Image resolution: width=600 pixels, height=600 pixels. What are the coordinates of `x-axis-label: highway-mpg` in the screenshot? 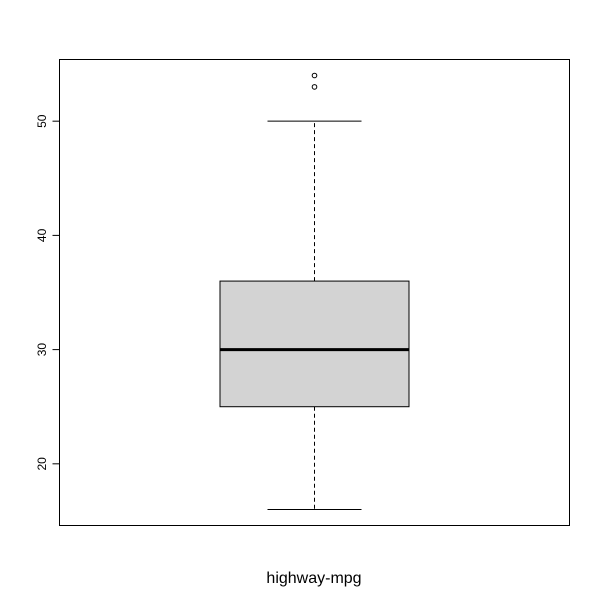 It's located at (313, 578).